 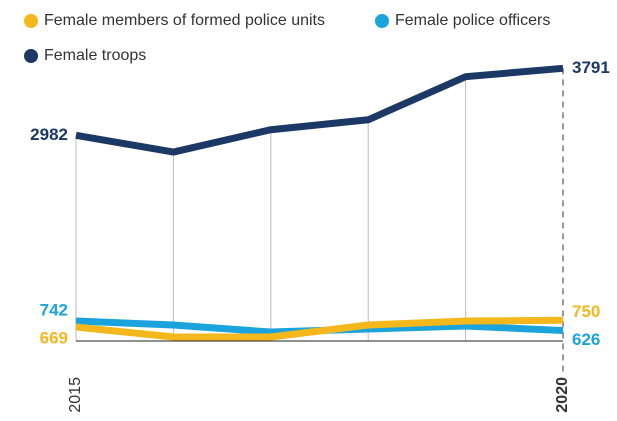 I want to click on legend-label: Female troops, so click(x=95, y=55).